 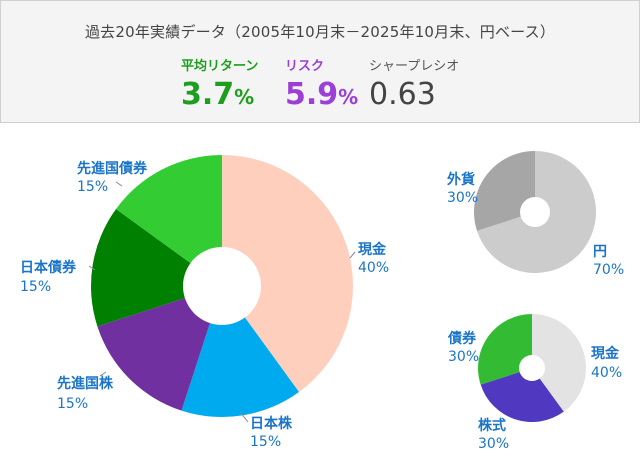 I want to click on asset-class-slice-label-1: 株式, so click(x=492, y=425).